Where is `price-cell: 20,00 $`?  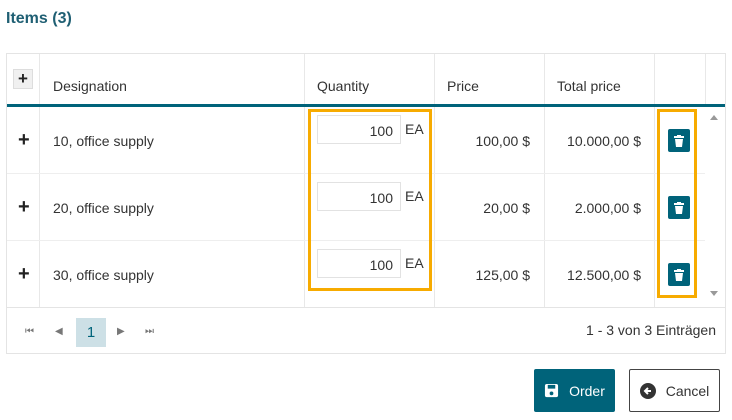
price-cell: 20,00 $ is located at coordinates (506, 208).